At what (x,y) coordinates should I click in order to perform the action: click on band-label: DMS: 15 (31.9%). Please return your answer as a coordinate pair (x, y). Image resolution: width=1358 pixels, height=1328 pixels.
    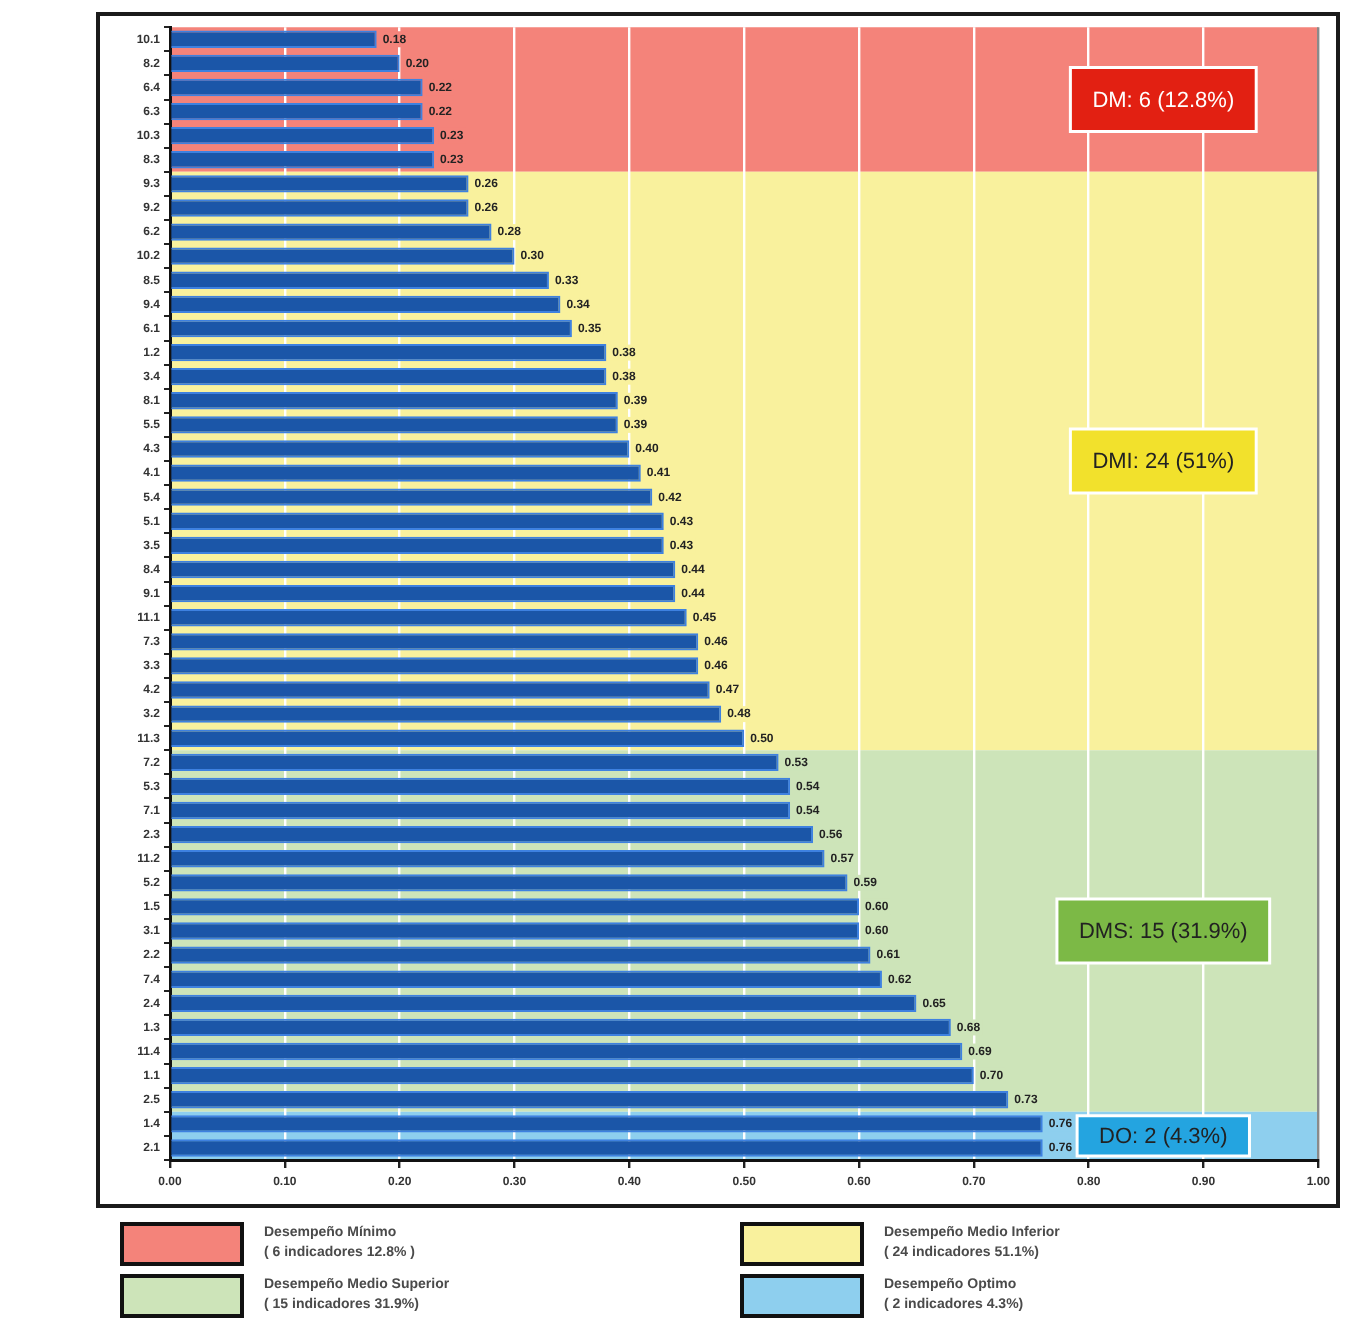
    Looking at the image, I should click on (1163, 932).